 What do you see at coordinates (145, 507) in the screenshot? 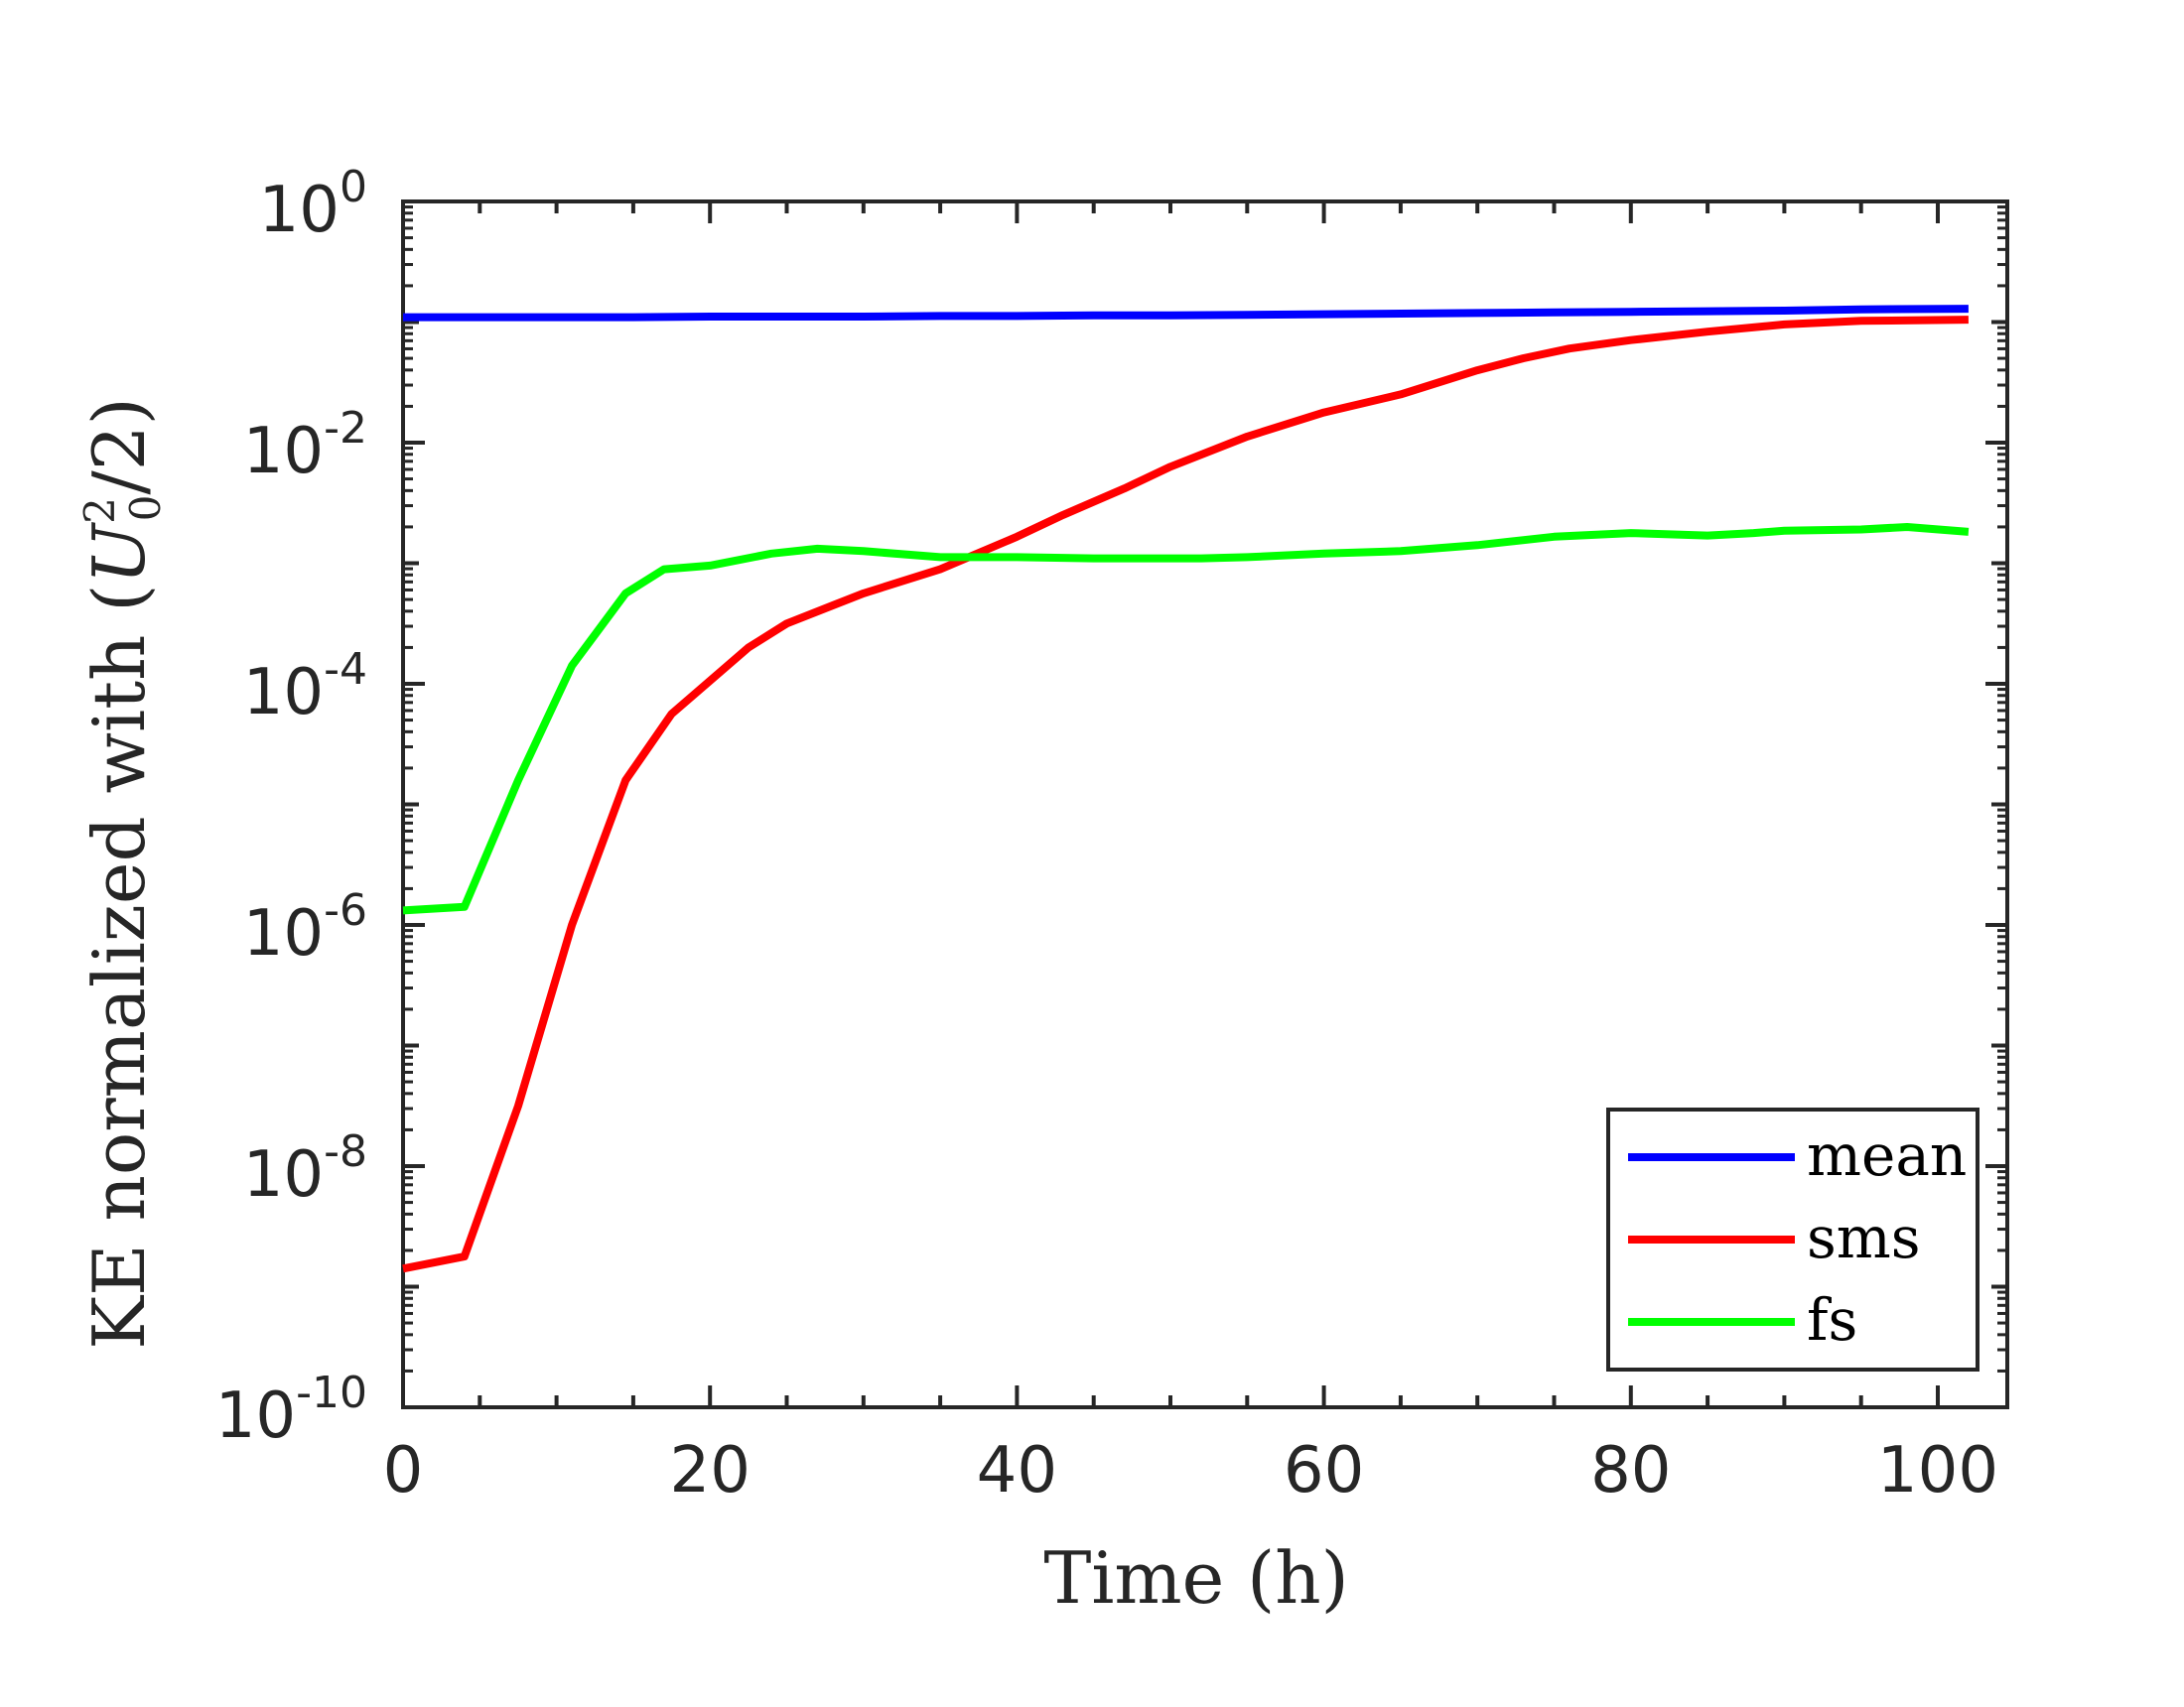
I see `y-axis-title-sub: 0` at bounding box center [145, 507].